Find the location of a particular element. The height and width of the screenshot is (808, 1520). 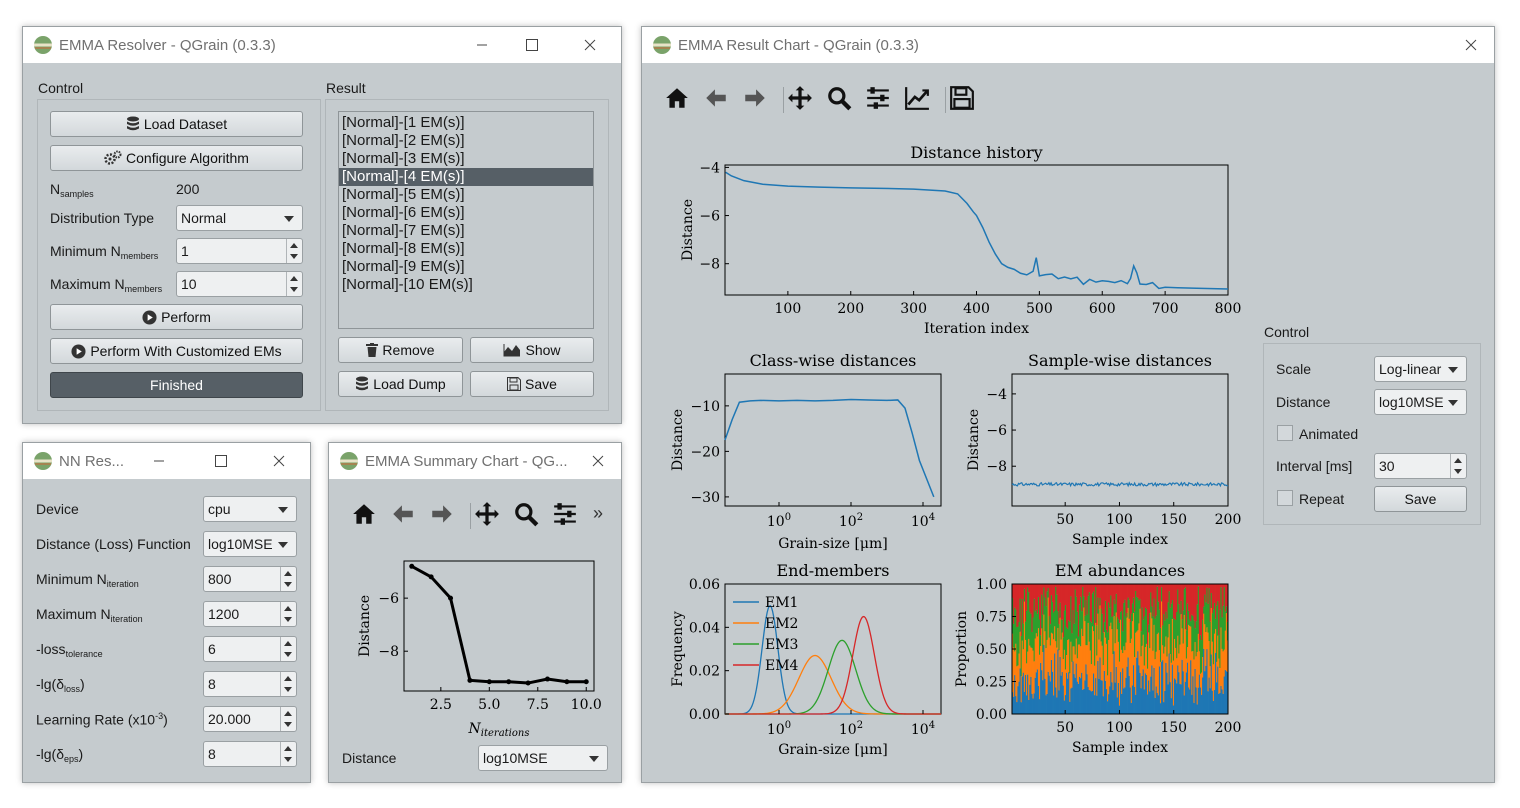

max-members-spinbox: 10 is located at coordinates (239, 284).